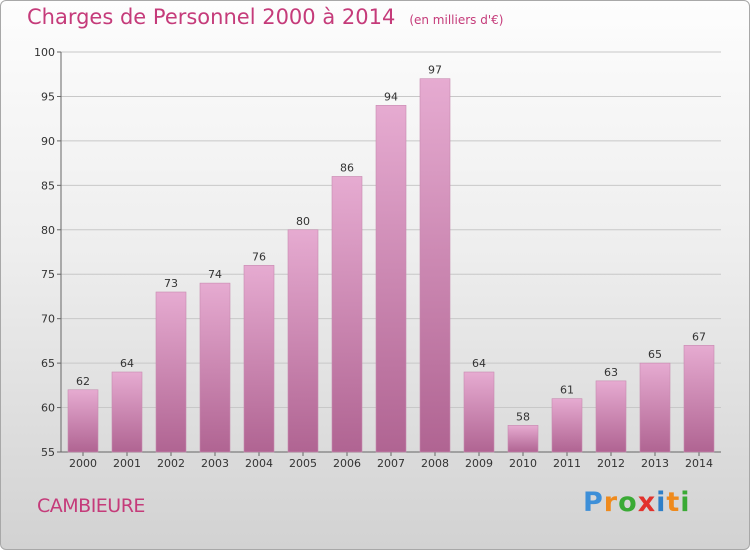 The width and height of the screenshot is (750, 550). What do you see at coordinates (523, 416) in the screenshot?
I see `data-label: 58` at bounding box center [523, 416].